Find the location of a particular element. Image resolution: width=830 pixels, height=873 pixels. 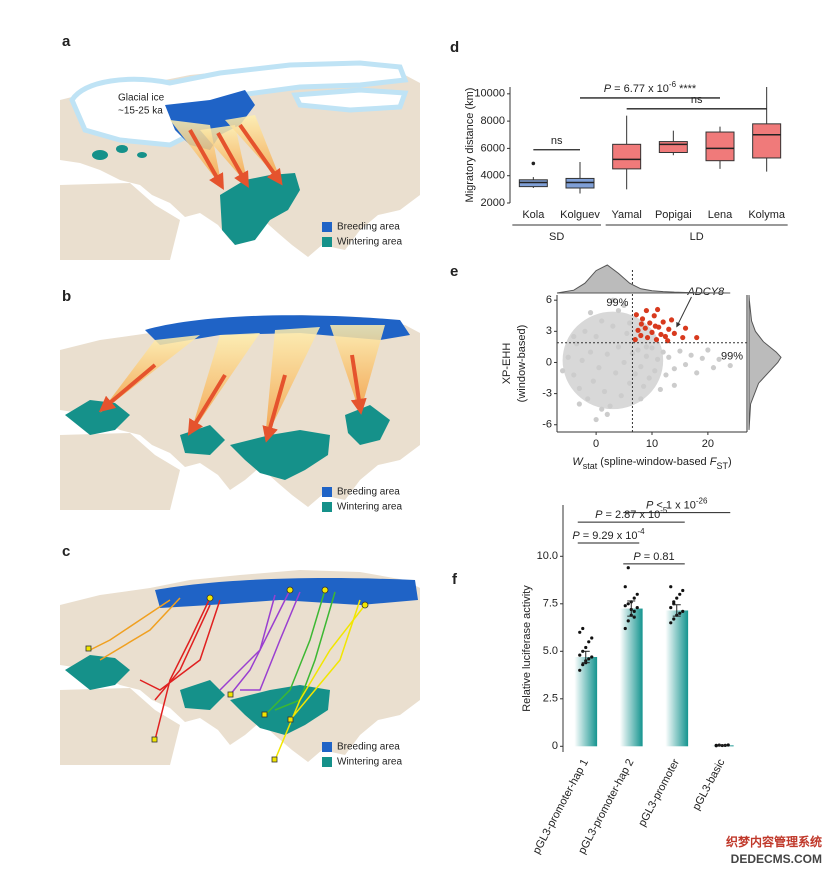

label-part: = 2.87 x 10 is located at coordinates (631, 515).